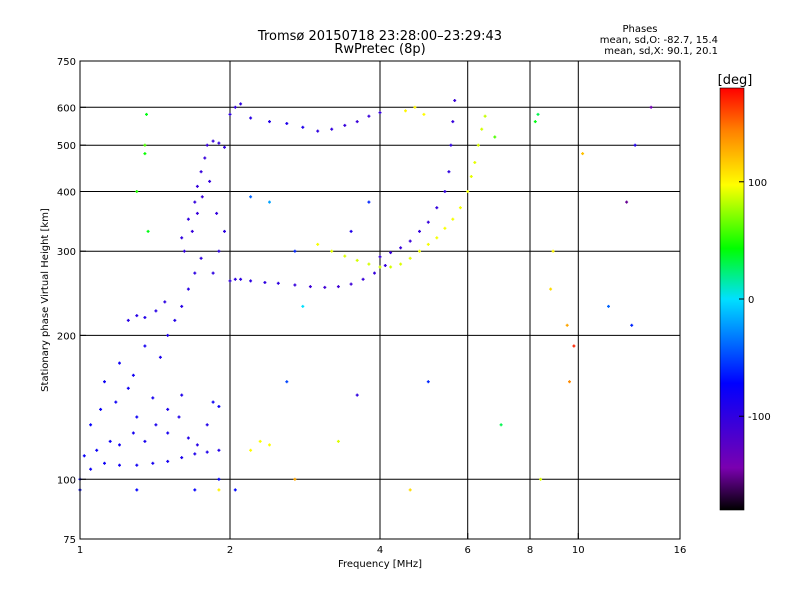 The height and width of the screenshot is (600, 800). I want to click on y-tick-label: 75, so click(69, 540).